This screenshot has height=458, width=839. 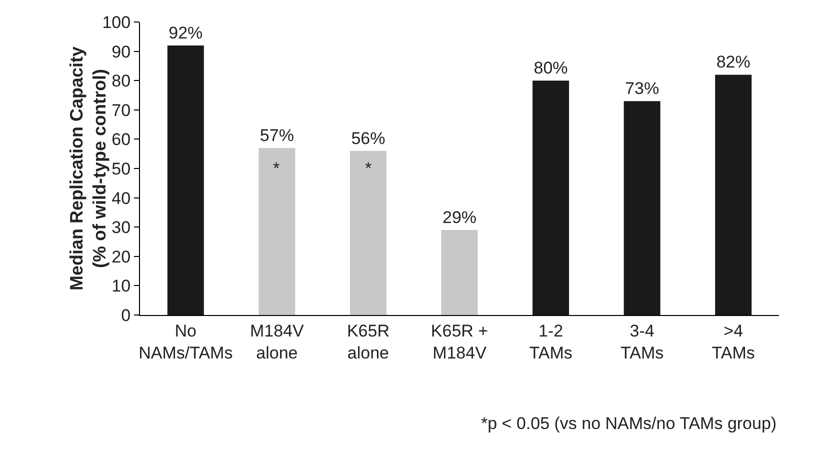 I want to click on data-label: 57%, so click(x=277, y=135).